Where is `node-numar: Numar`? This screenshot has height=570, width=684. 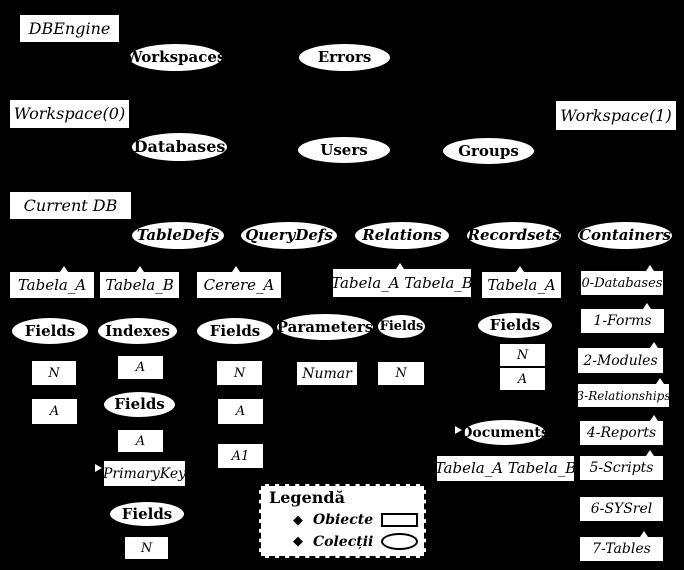
node-numar: Numar is located at coordinates (327, 373).